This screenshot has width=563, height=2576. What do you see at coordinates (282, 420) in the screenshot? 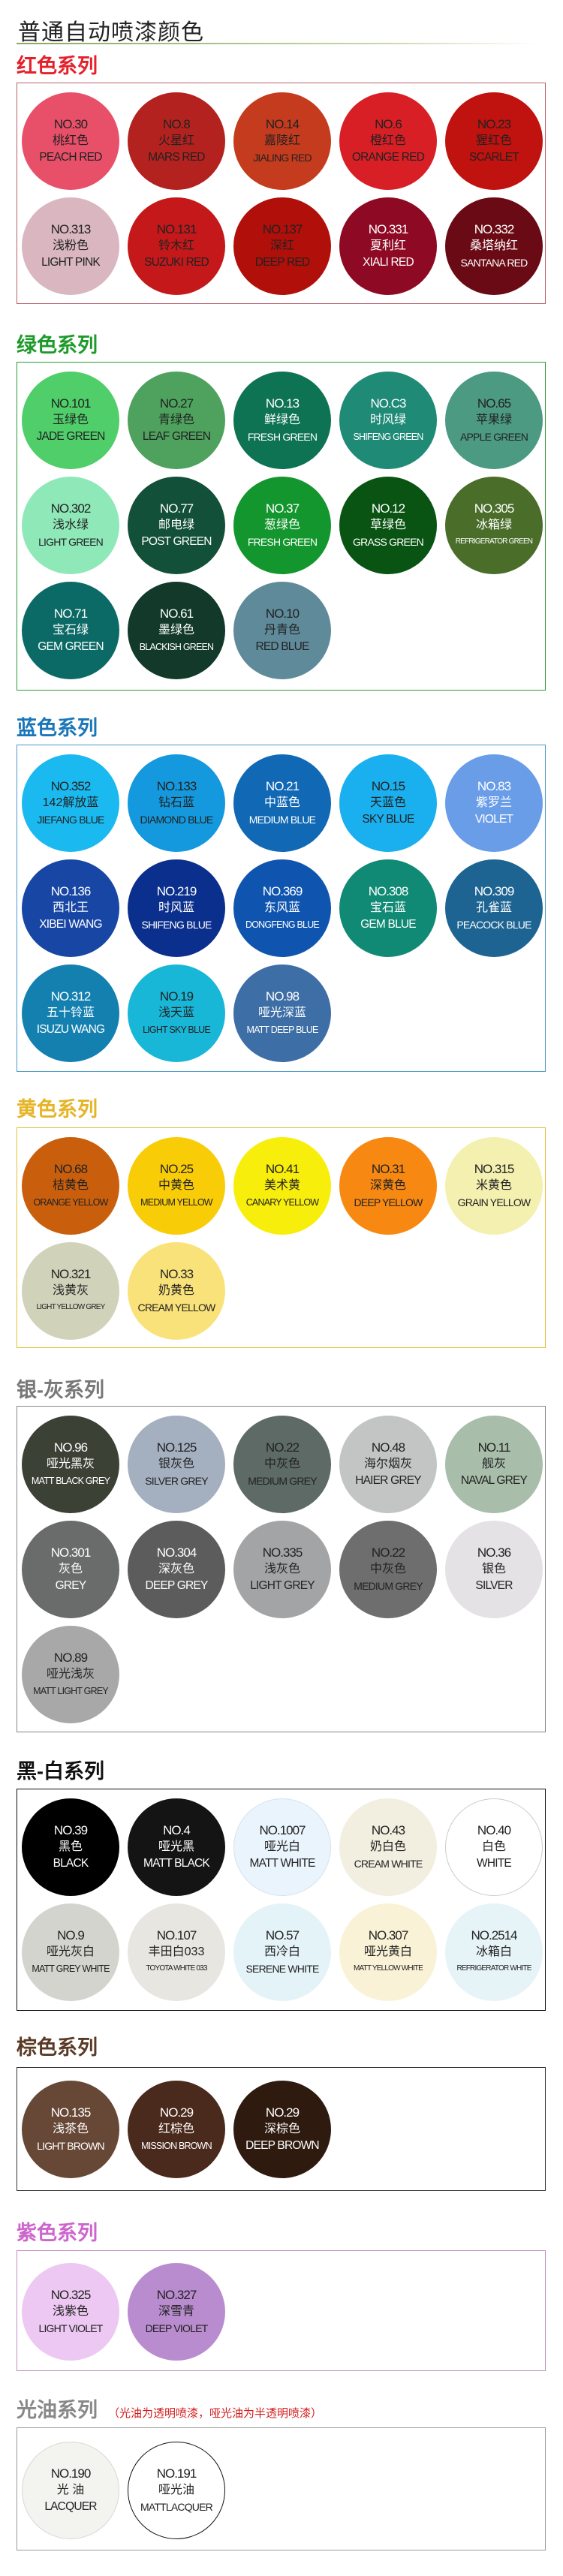
I see `color-swatch: NO.13 鲜绿色 FRESH GREEN` at bounding box center [282, 420].